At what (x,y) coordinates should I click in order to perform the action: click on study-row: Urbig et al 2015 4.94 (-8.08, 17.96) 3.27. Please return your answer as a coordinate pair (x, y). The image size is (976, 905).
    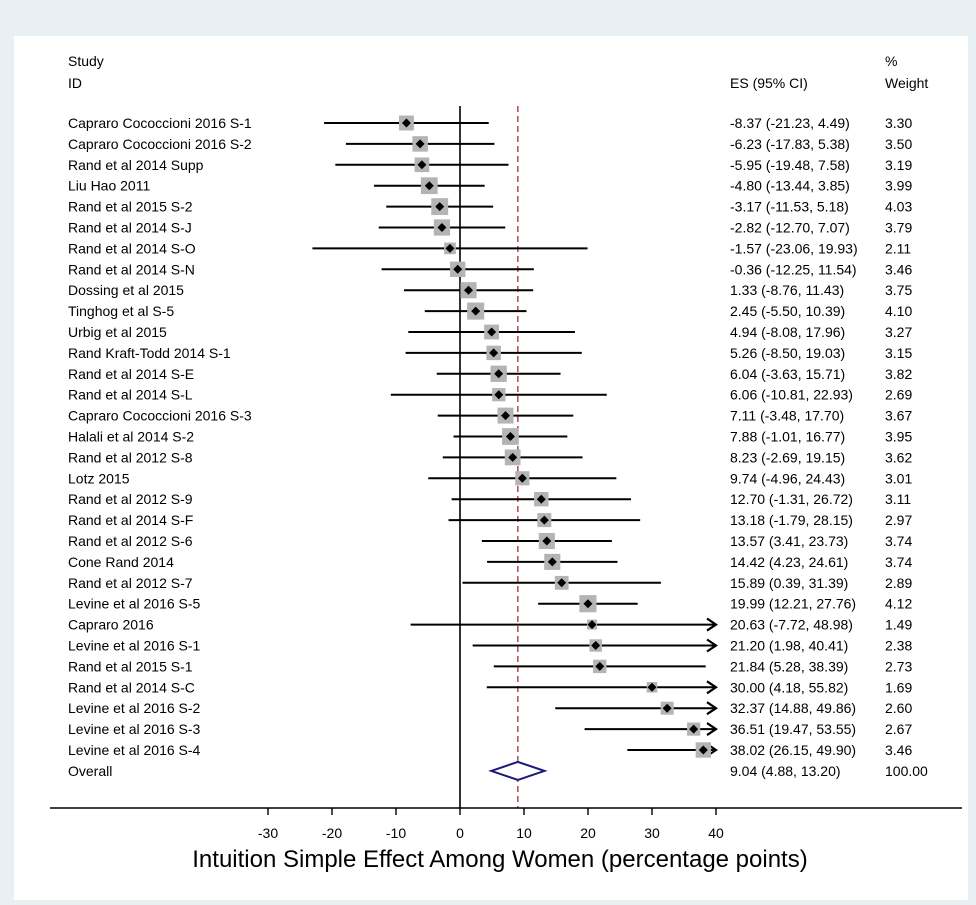
    Looking at the image, I should click on (490, 332).